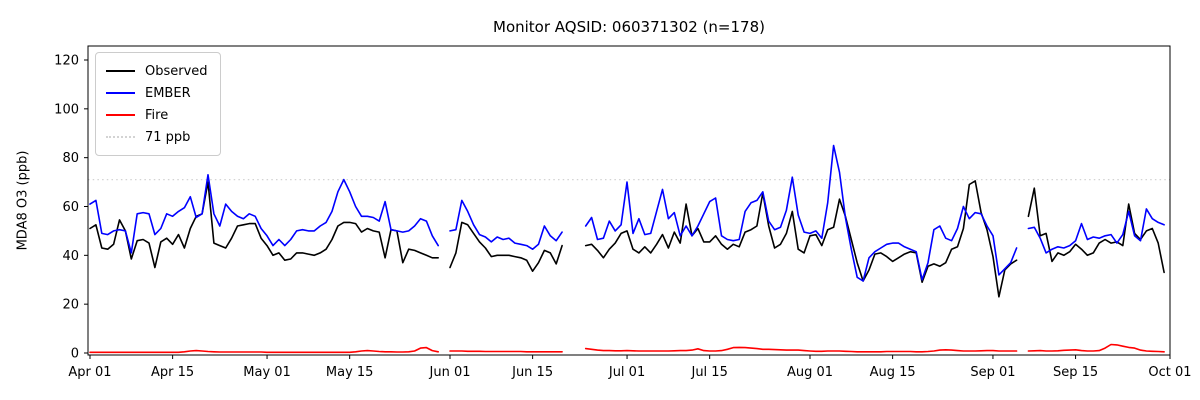 The height and width of the screenshot is (400, 1200). Describe the element at coordinates (450, 372) in the screenshot. I see `x-tick-label: Jun 01` at that location.